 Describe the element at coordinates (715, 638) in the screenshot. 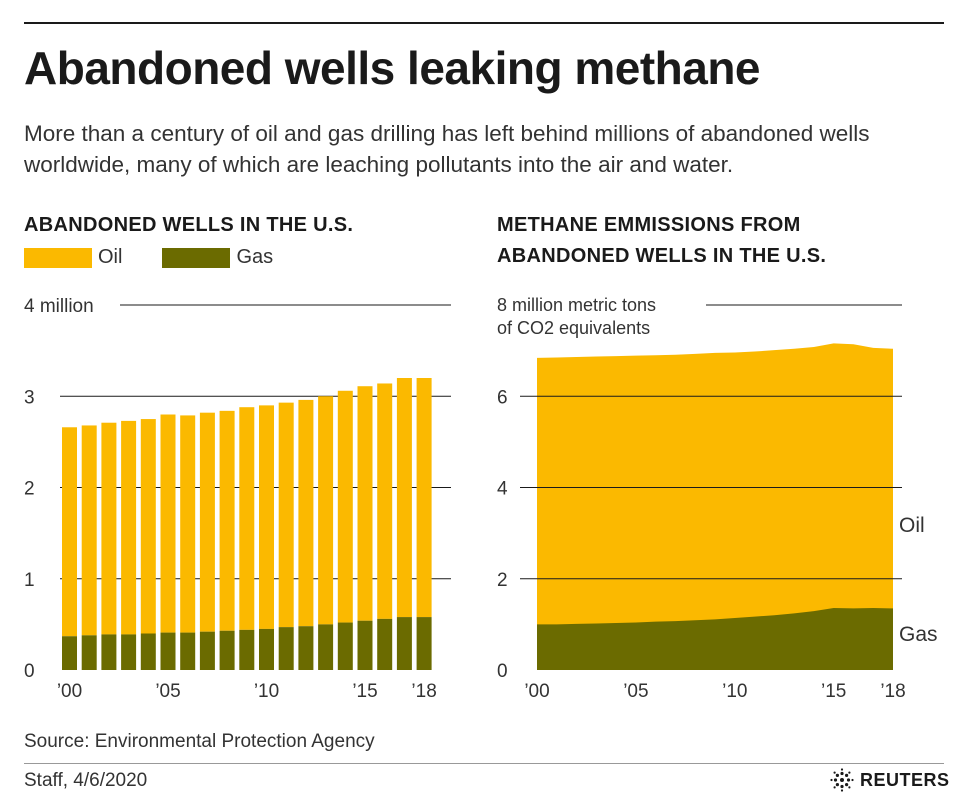

I see `area-gas` at that location.